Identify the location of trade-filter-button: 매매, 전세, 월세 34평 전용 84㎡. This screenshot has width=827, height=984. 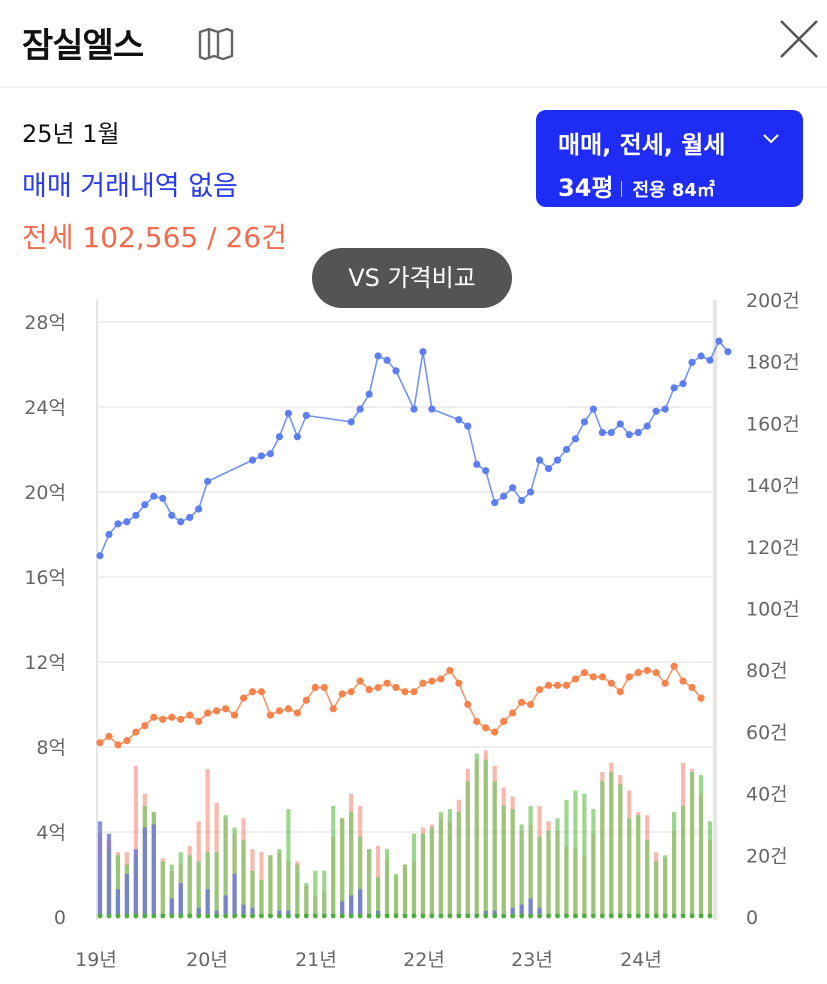
(669, 158).